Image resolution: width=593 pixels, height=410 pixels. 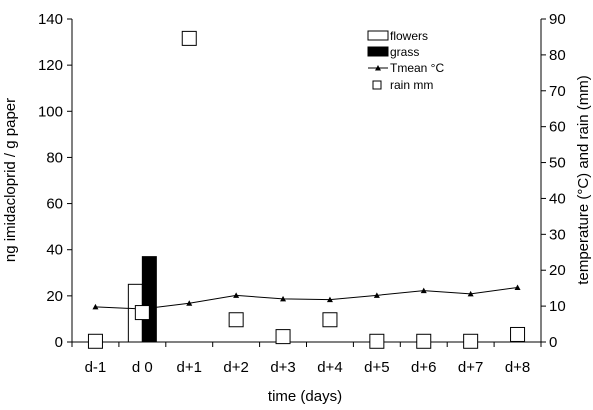 I want to click on x-tick-label: d+3, so click(x=282, y=367).